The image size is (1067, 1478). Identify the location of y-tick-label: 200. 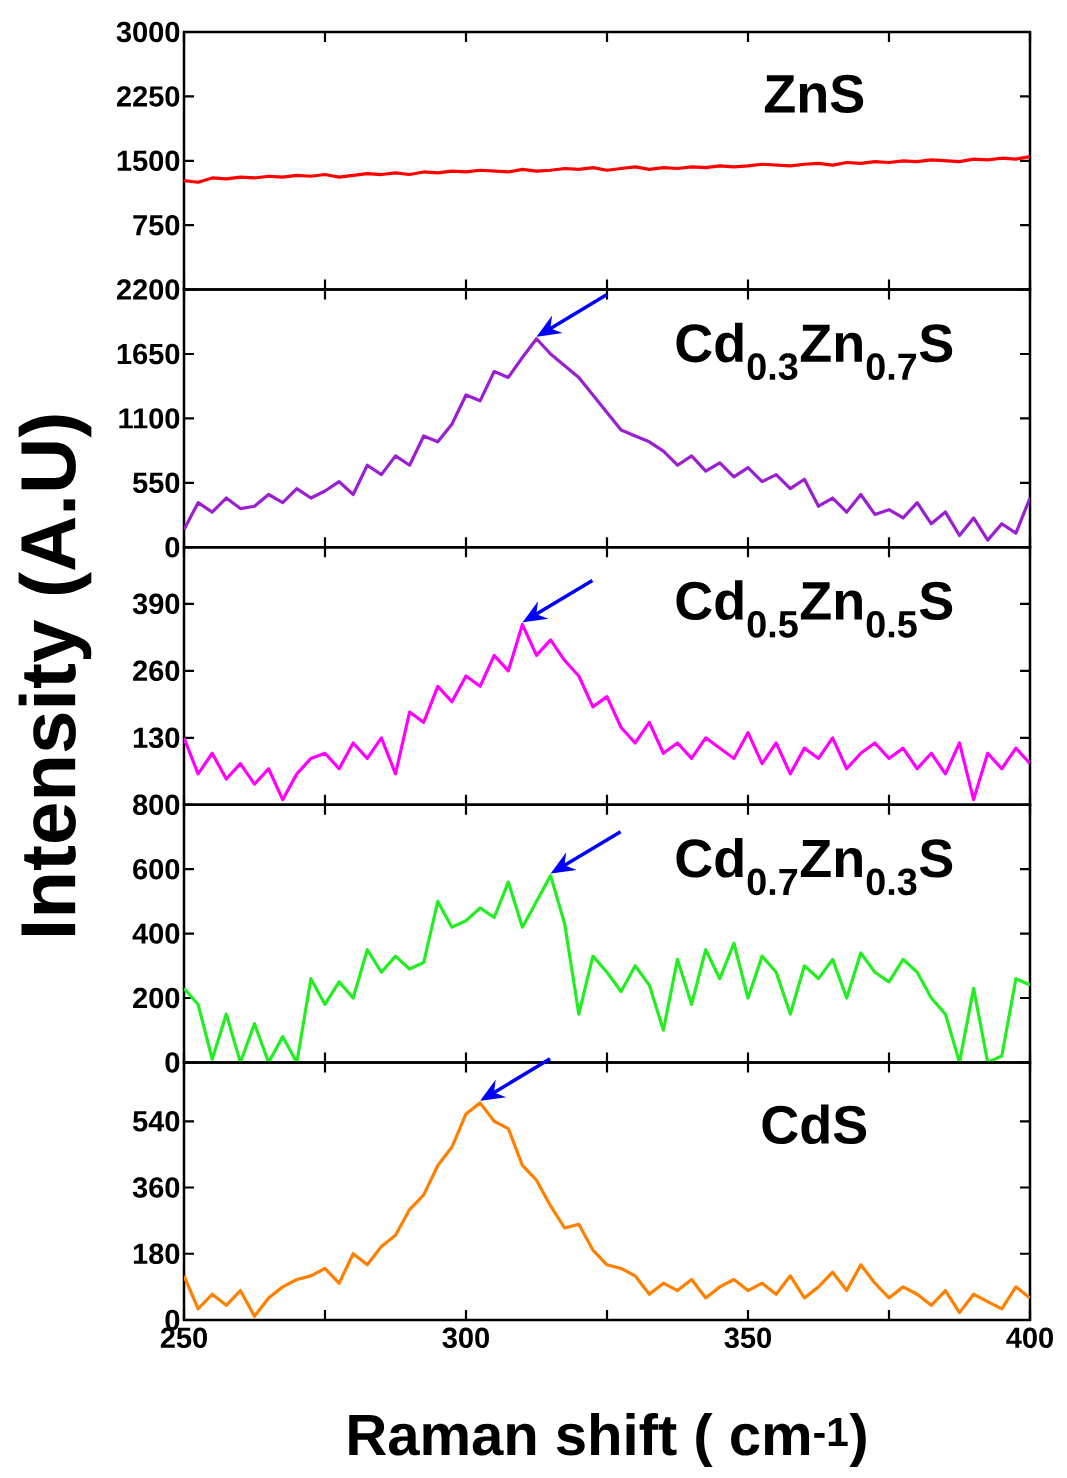
(156, 998).